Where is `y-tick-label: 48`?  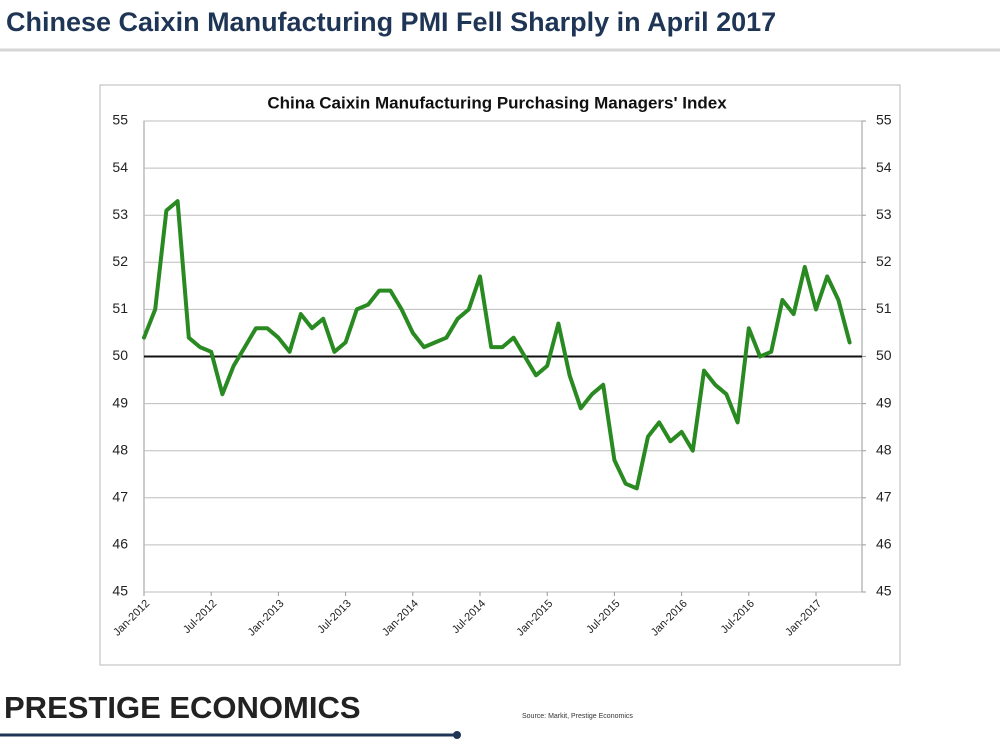
y-tick-label: 48 is located at coordinates (120, 449).